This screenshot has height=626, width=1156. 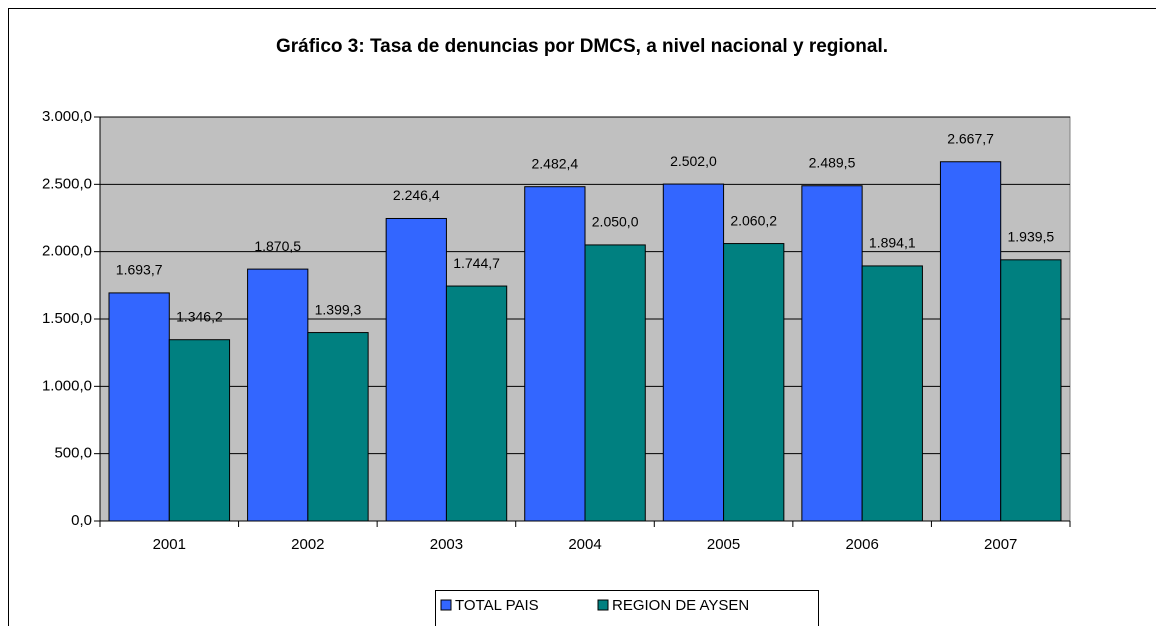 What do you see at coordinates (277, 246) in the screenshot?
I see `data-label: 1.870,5` at bounding box center [277, 246].